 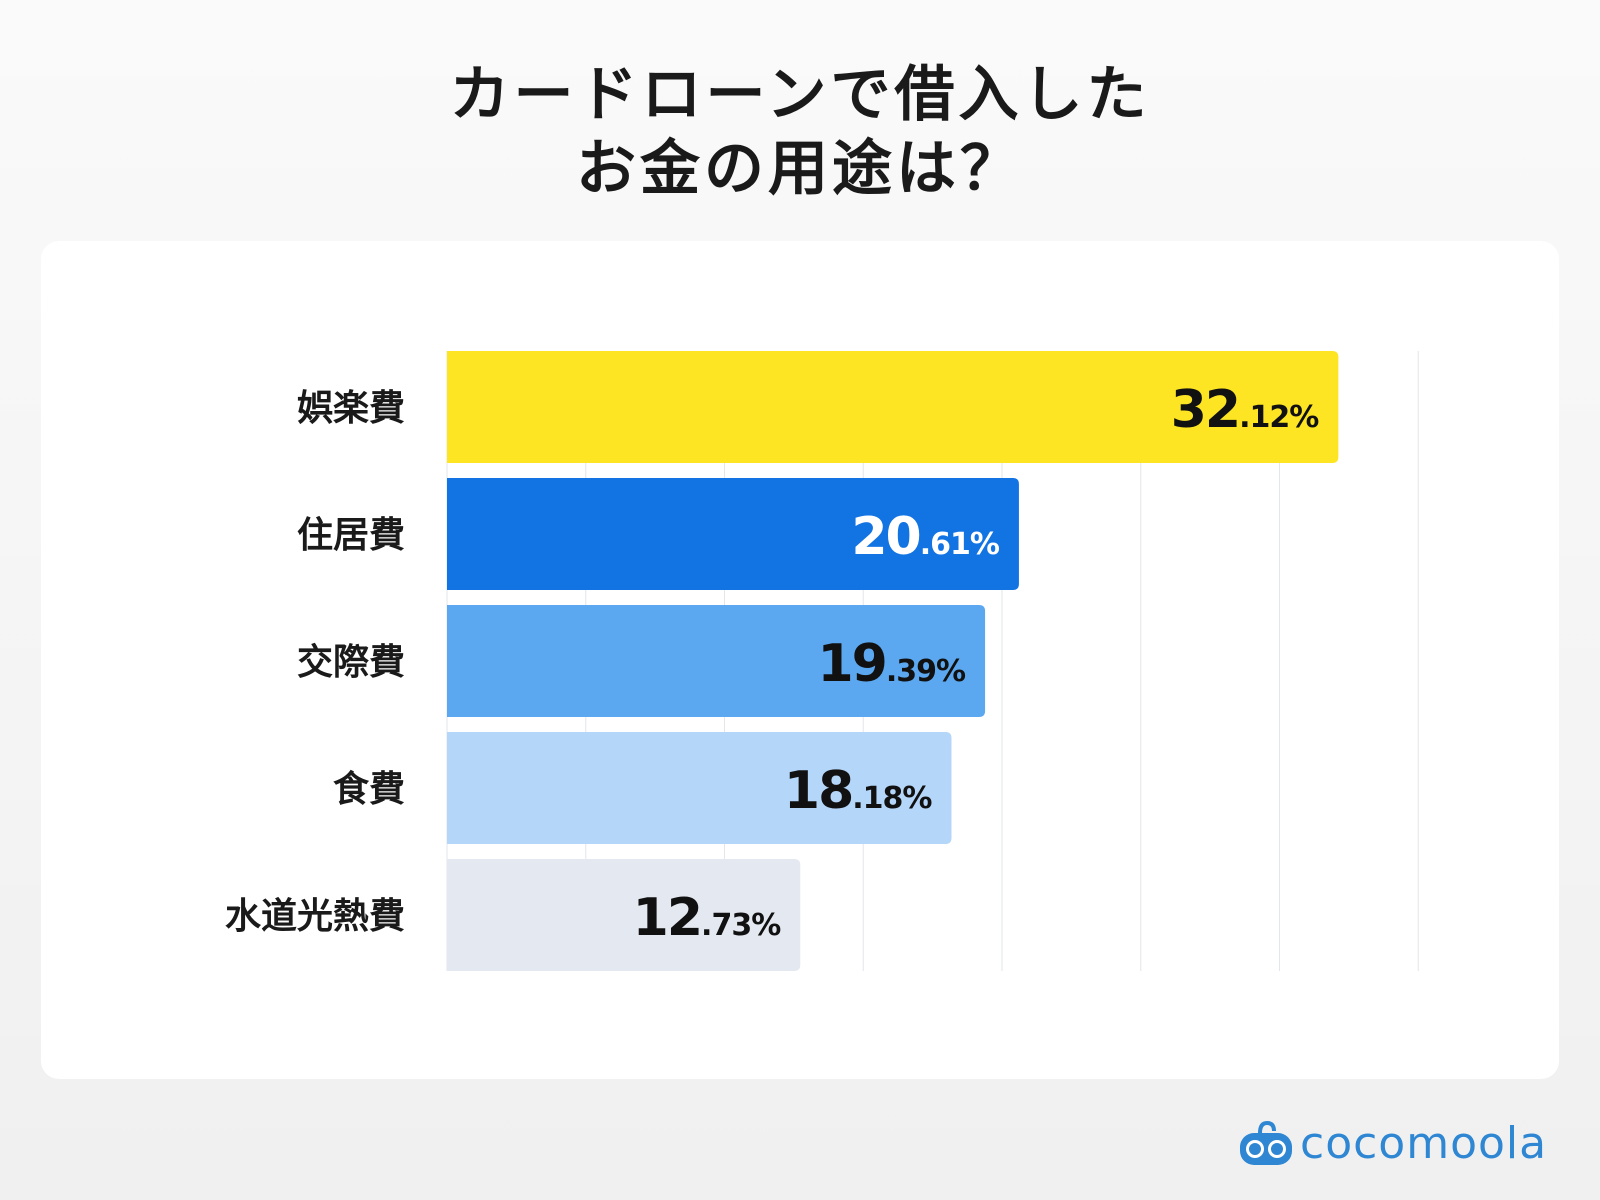 What do you see at coordinates (351, 535) in the screenshot?
I see `category-label: 住居費` at bounding box center [351, 535].